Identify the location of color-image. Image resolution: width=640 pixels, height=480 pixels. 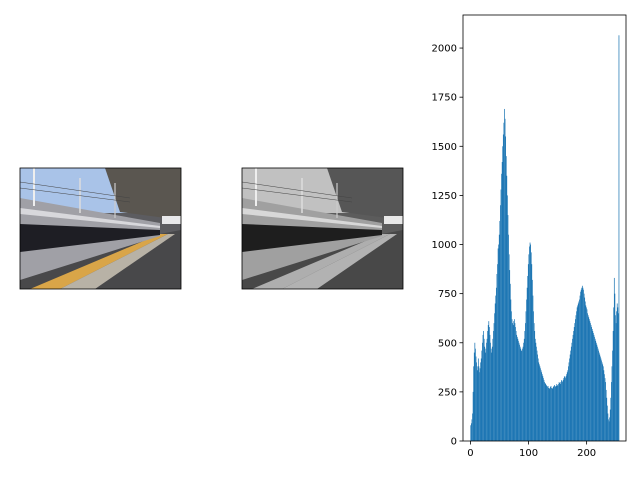
(100, 228).